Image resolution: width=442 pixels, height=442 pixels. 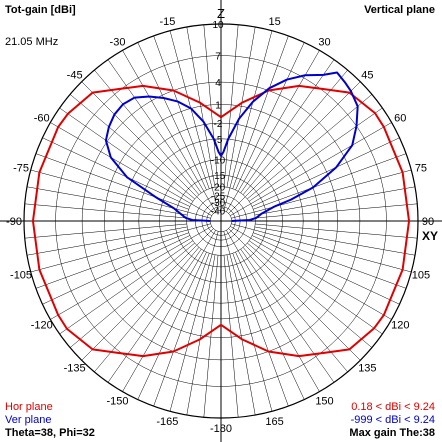 What do you see at coordinates (218, 57) in the screenshot?
I see `ring-label: 7` at bounding box center [218, 57].